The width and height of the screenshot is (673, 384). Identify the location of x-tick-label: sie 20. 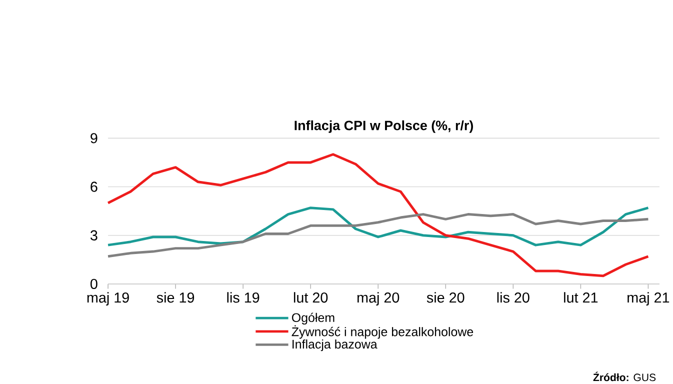
(445, 297).